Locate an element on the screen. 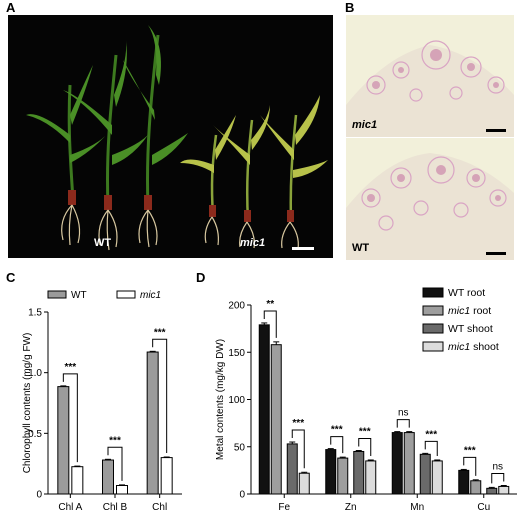  x-tick-label: Cu is located at coordinates (483, 507).